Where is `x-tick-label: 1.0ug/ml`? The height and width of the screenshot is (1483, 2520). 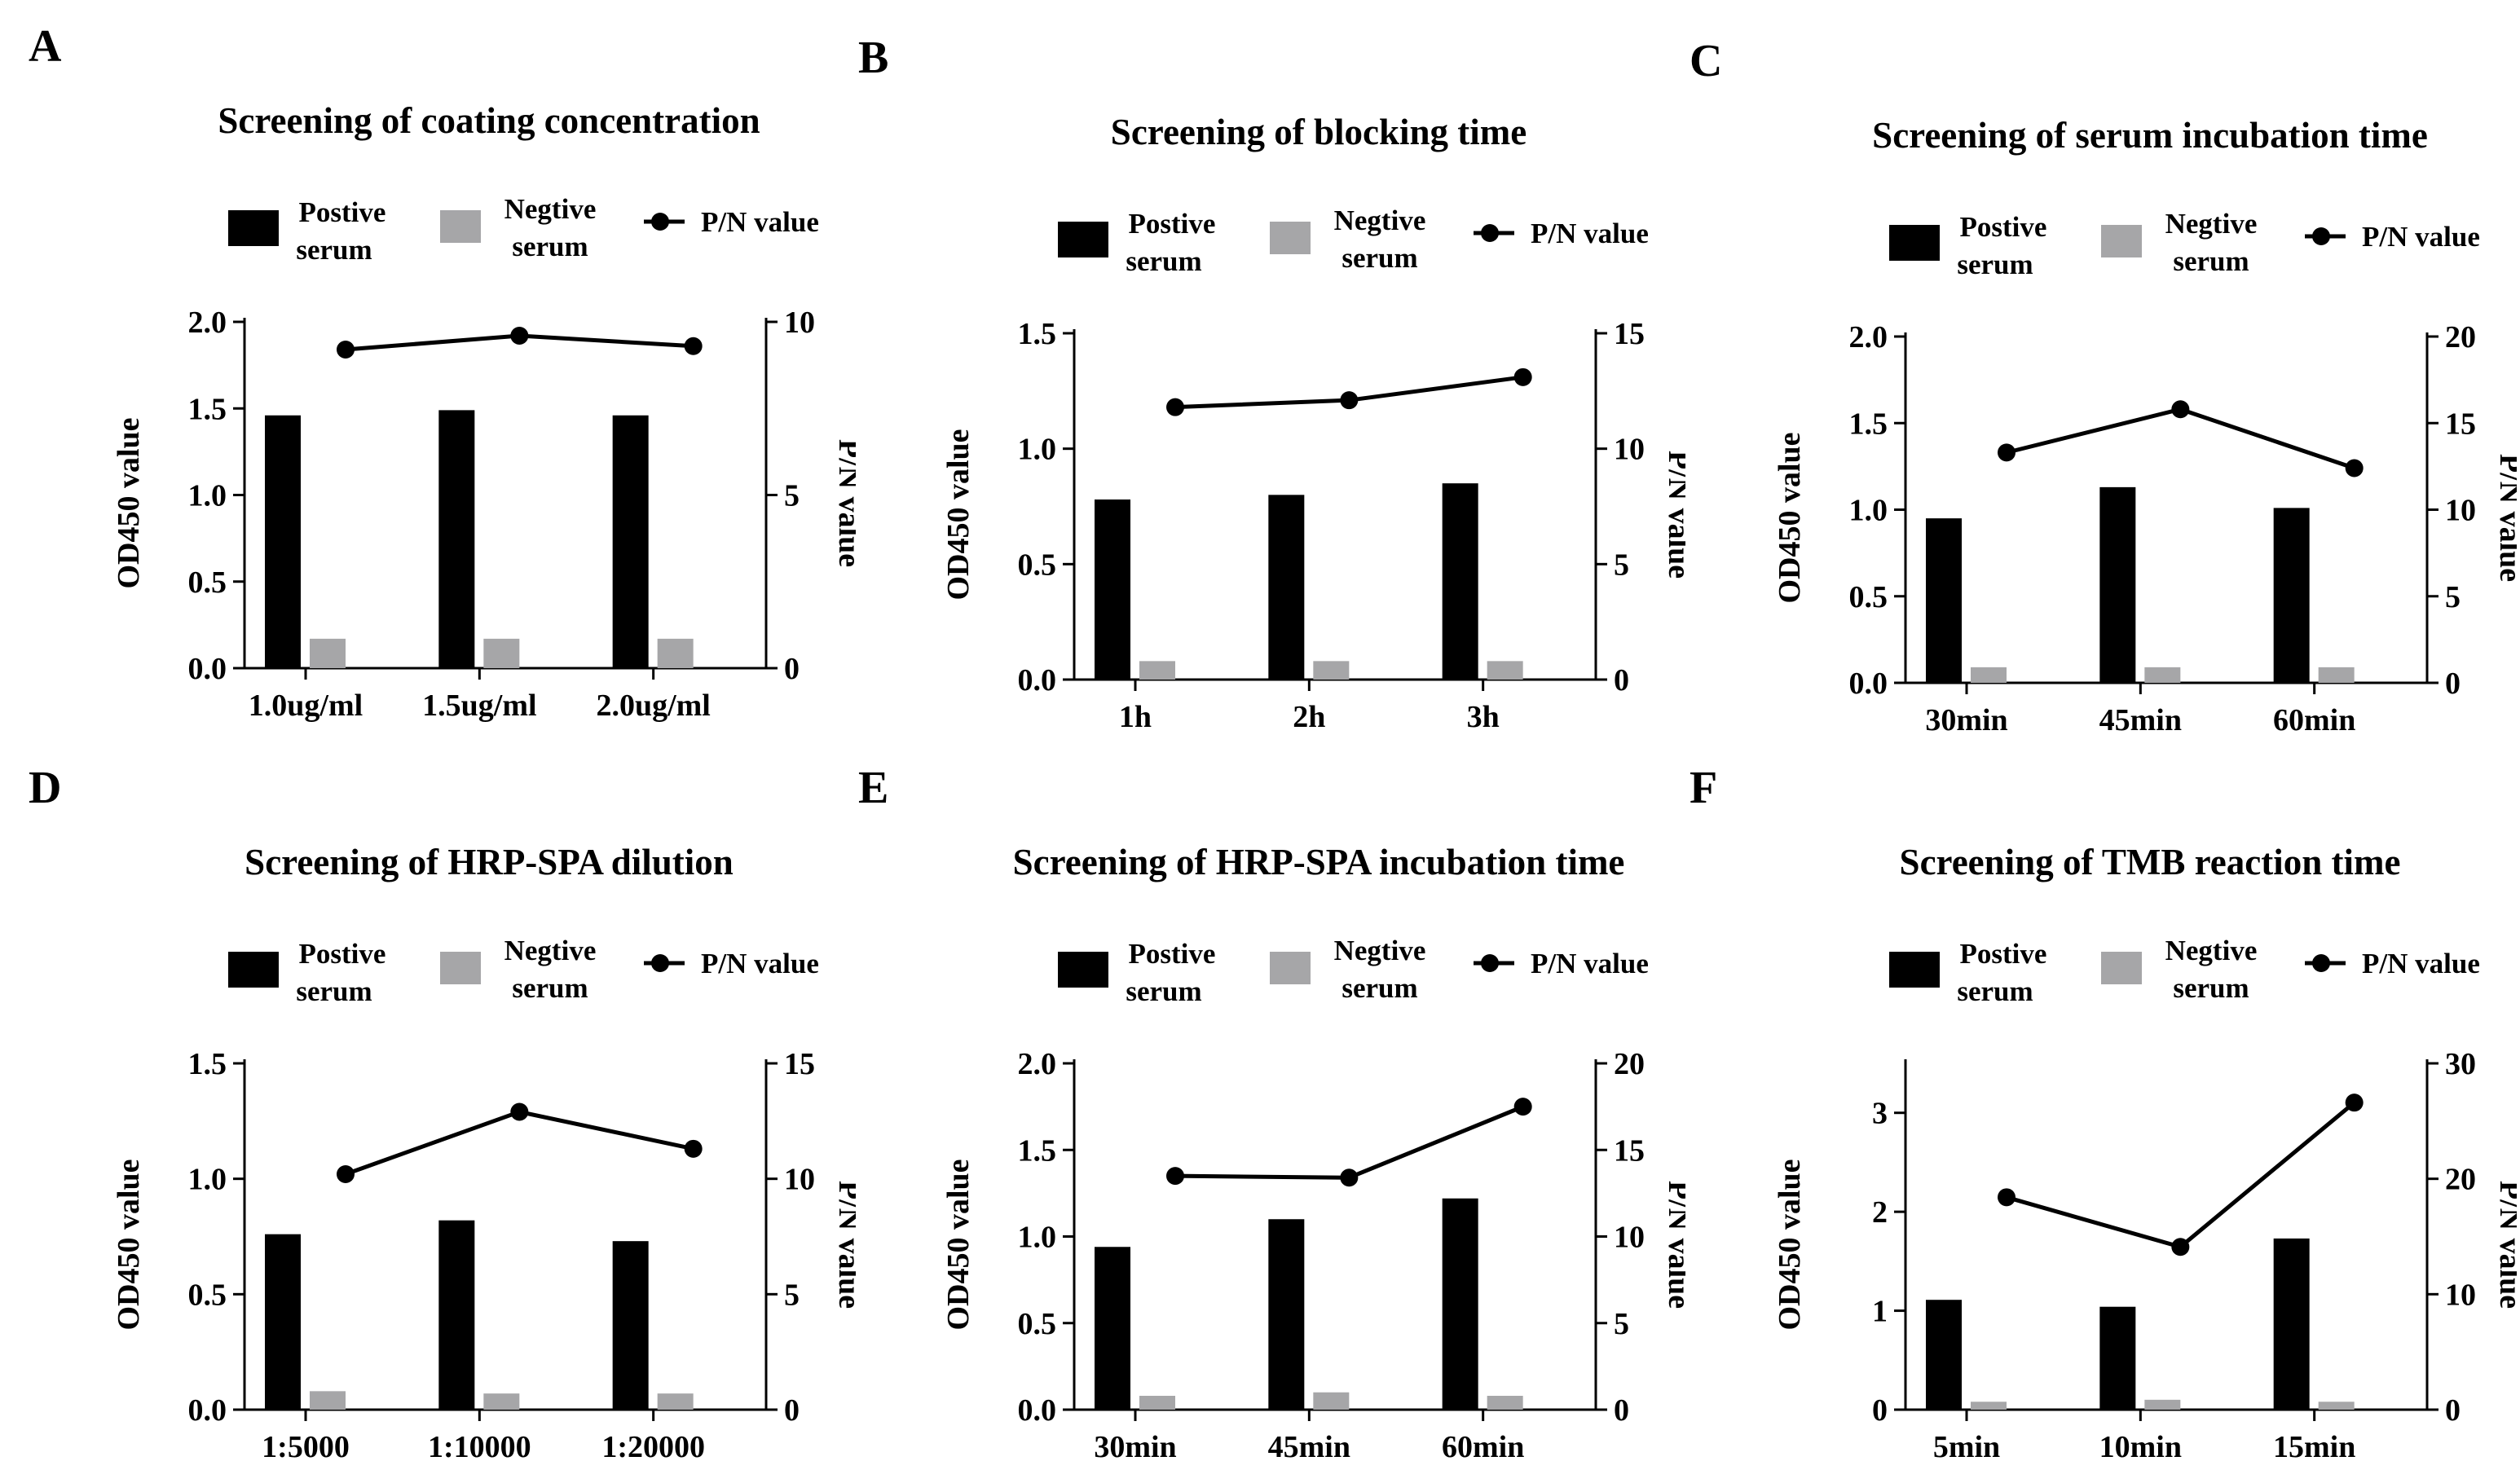
x-tick-label: 1.0ug/ml is located at coordinates (306, 706).